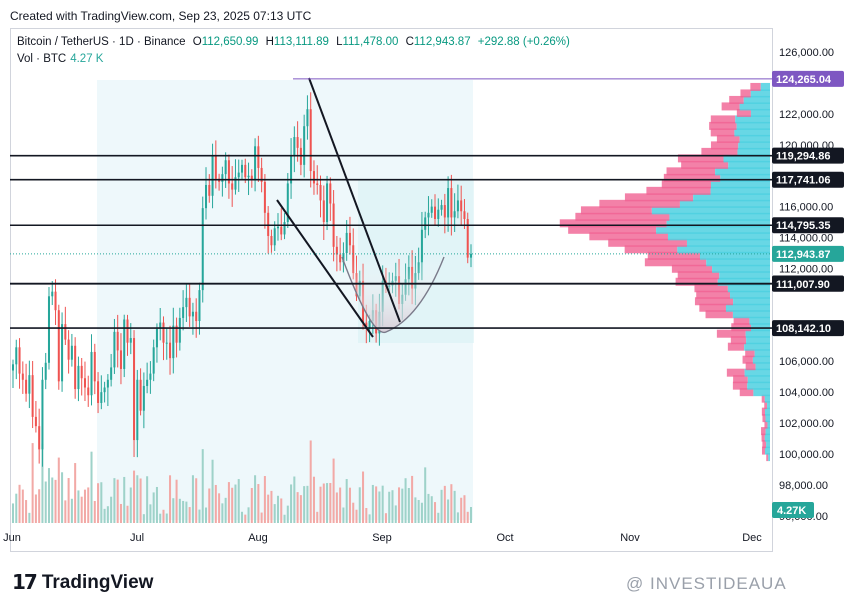 The height and width of the screenshot is (612, 858). What do you see at coordinates (808, 328) in the screenshot?
I see `level-price-tag: 108,142.10` at bounding box center [808, 328].